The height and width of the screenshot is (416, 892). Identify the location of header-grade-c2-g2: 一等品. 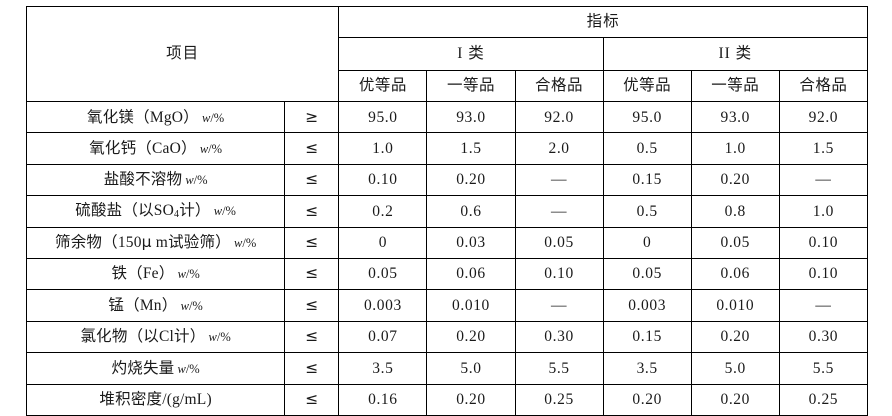
(735, 86).